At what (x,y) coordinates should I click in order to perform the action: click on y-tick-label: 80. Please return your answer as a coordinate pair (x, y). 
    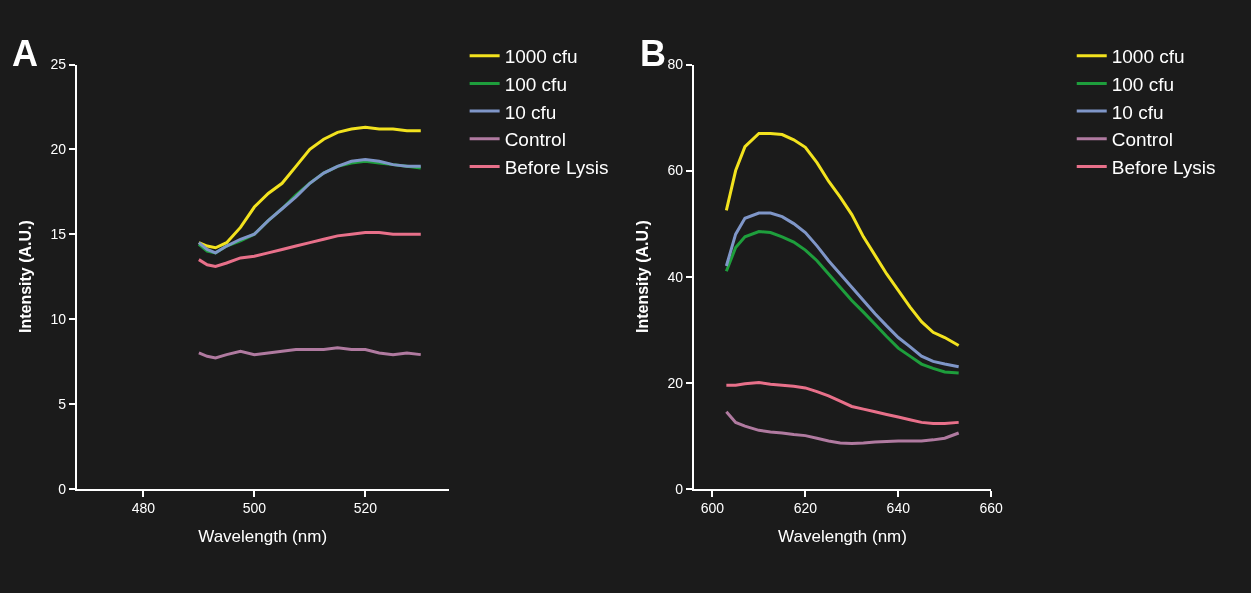
    Looking at the image, I should click on (675, 64).